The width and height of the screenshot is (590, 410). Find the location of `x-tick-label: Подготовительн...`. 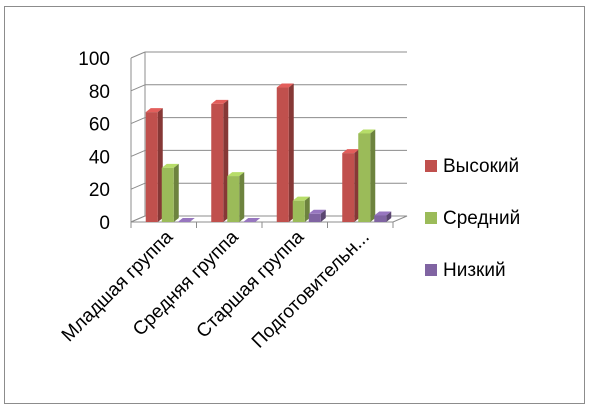

x-tick-label: Подготовительн... is located at coordinates (311, 290).